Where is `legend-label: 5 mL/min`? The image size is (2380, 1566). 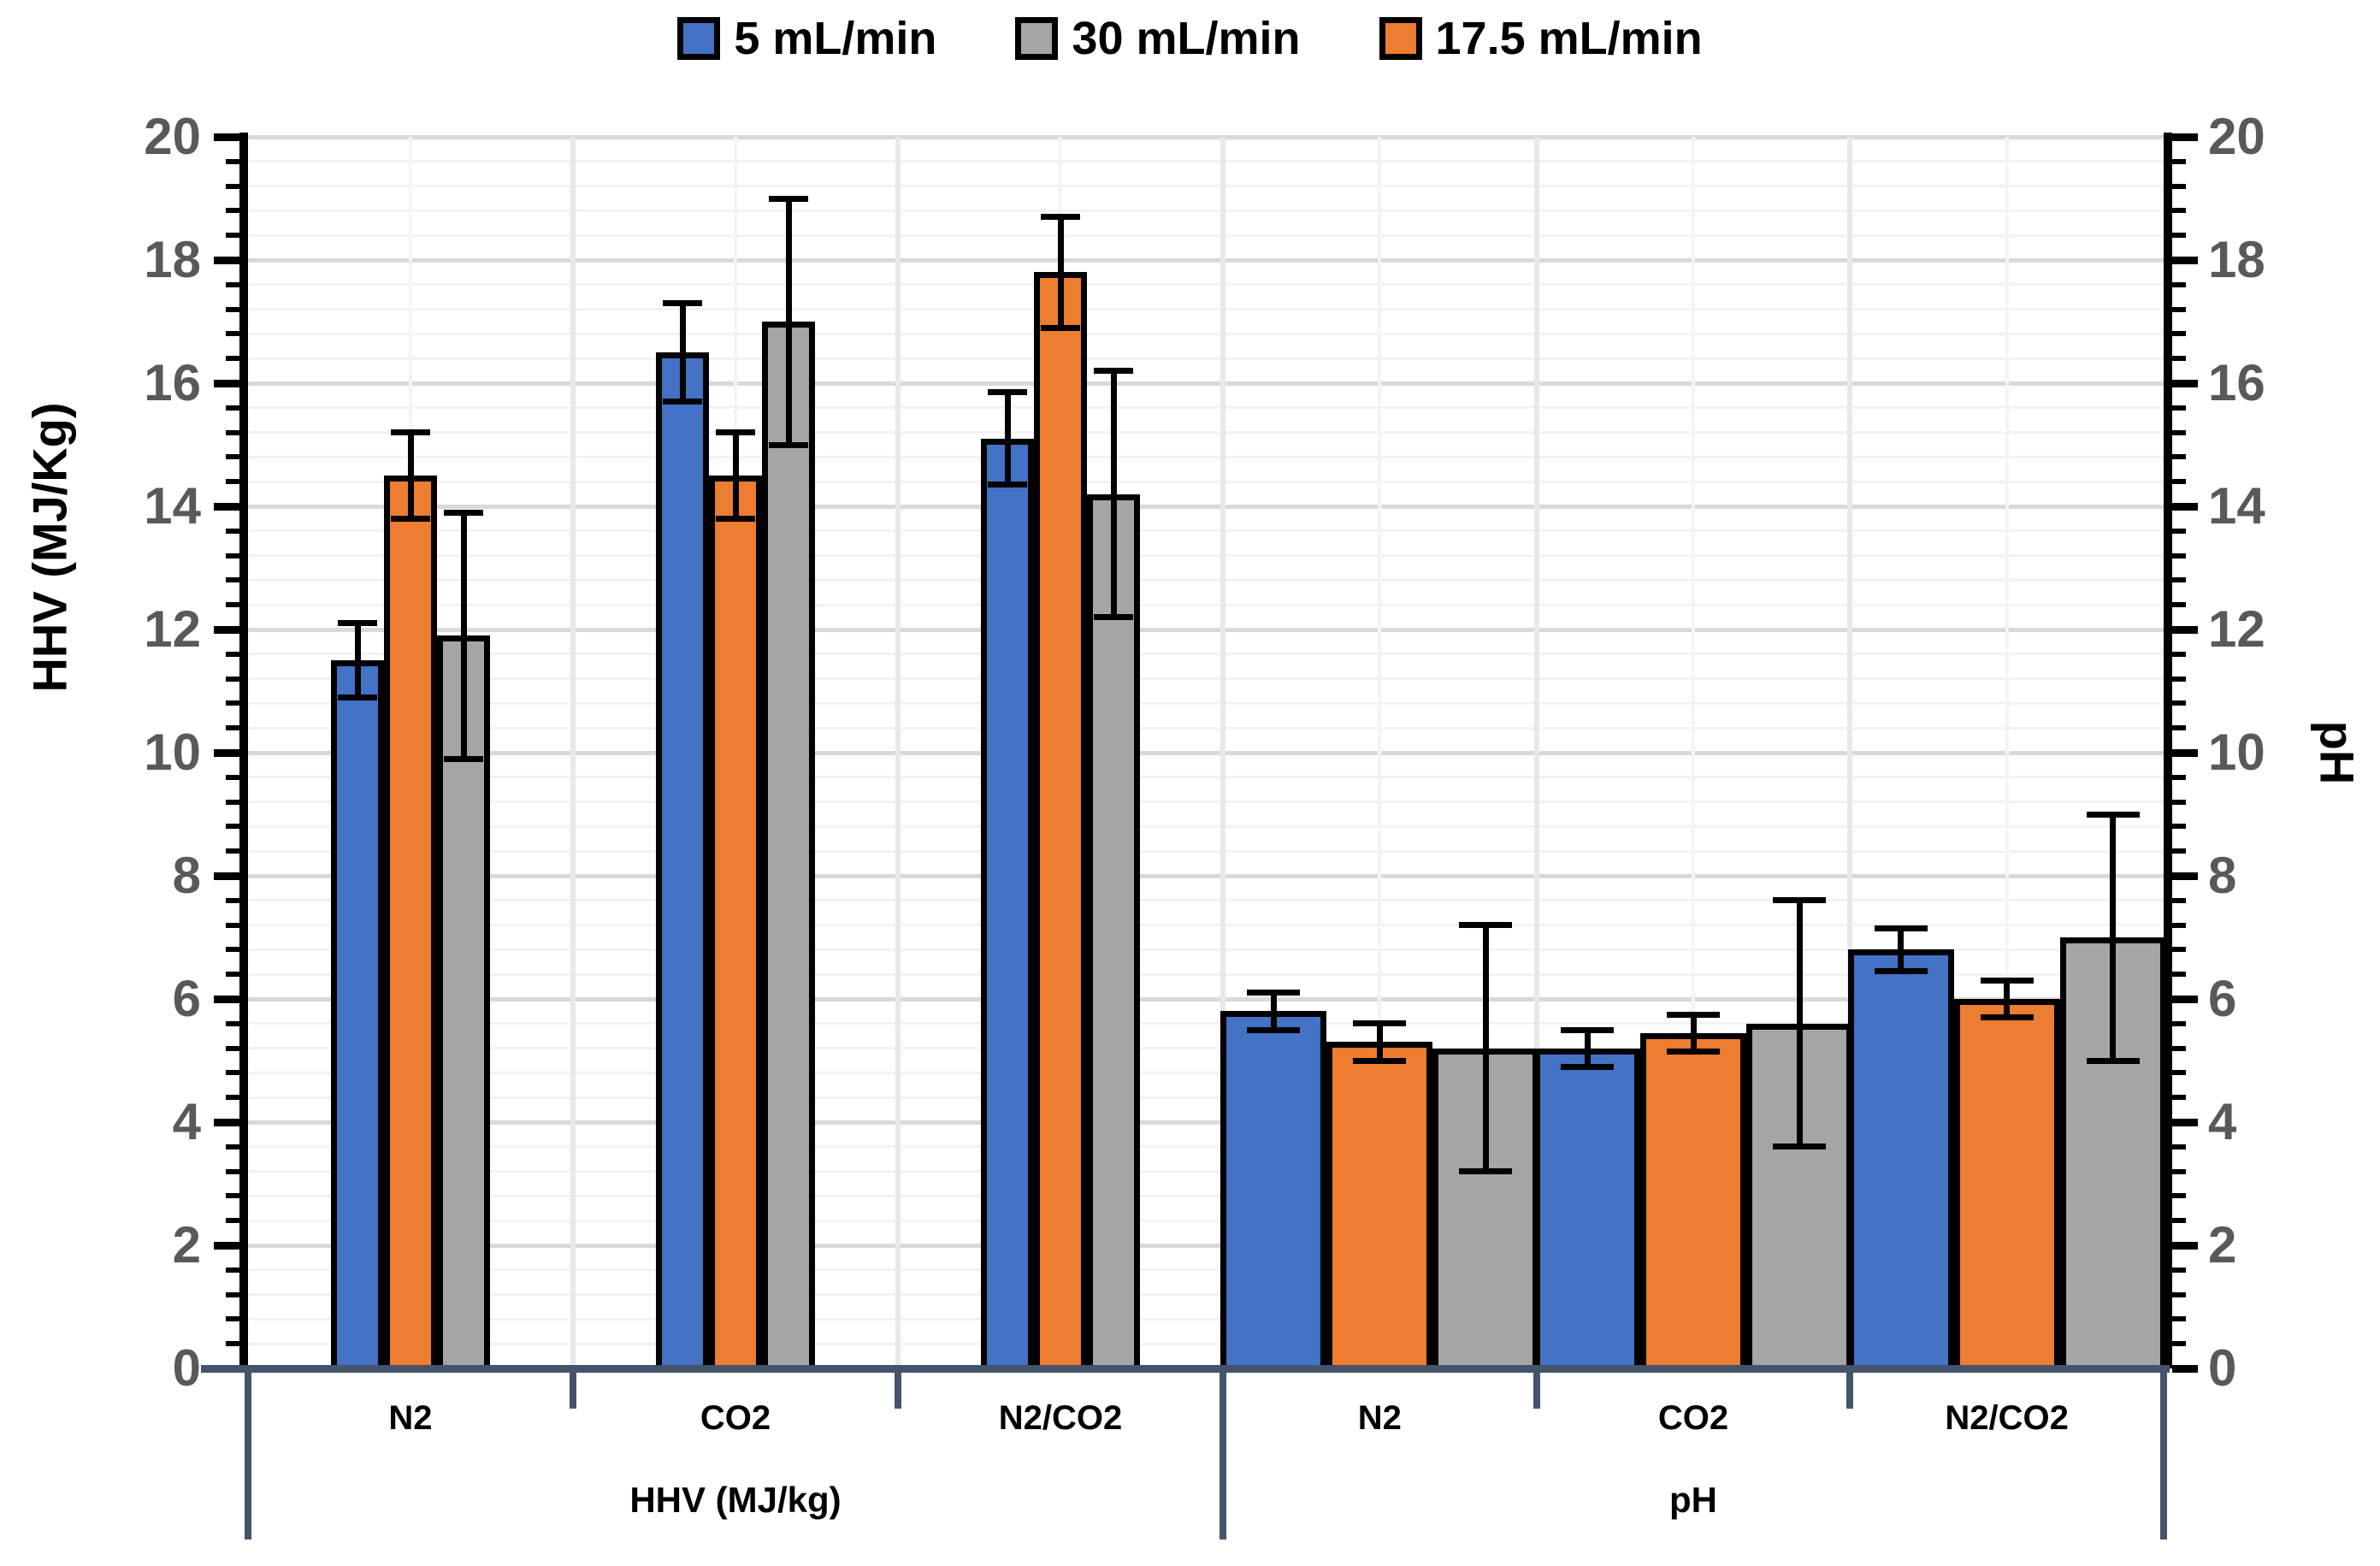
legend-label: 5 mL/min is located at coordinates (836, 38).